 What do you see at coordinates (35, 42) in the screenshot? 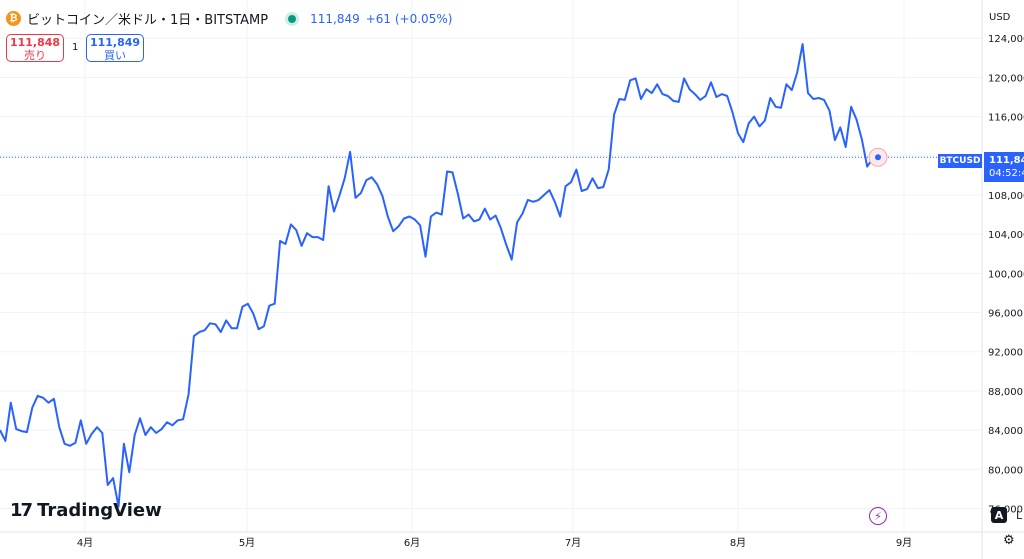
I see `sell-price: 111,848` at bounding box center [35, 42].